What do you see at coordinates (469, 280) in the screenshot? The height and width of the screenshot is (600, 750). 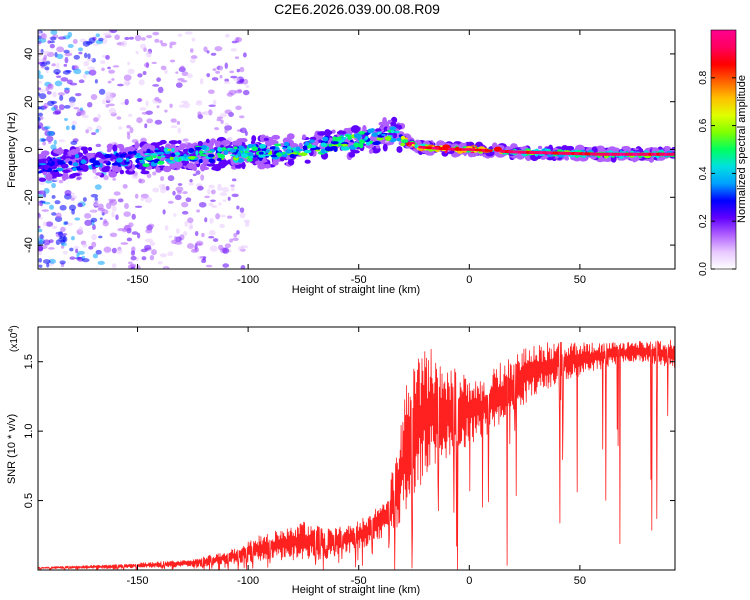 I see `spectrogram-x-tick-label: 0` at bounding box center [469, 280].